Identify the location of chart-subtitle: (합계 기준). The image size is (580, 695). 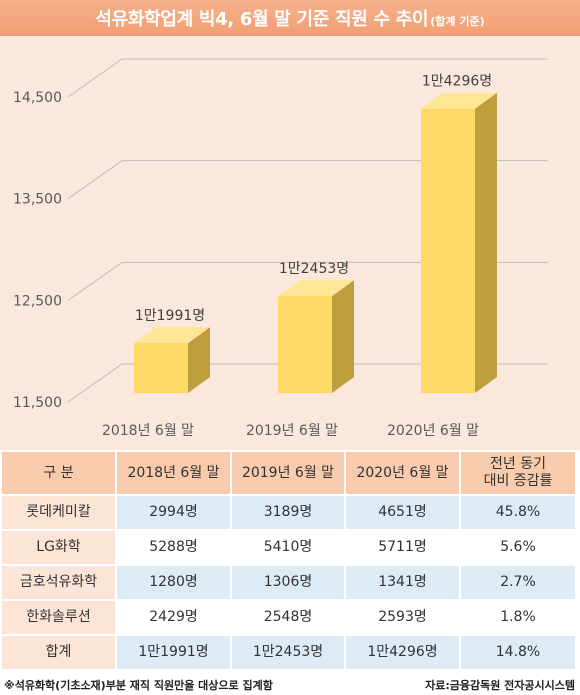
(457, 21).